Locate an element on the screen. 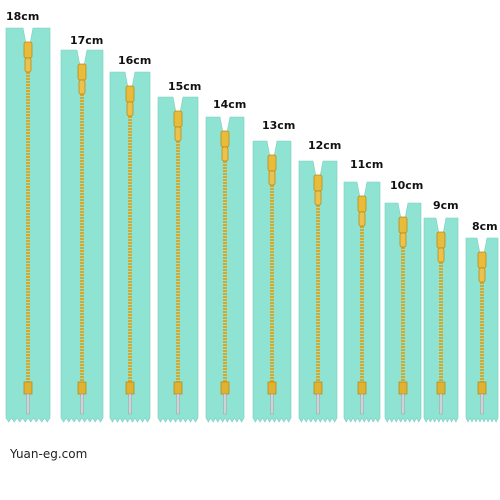  size-label: 10cm is located at coordinates (406, 185).